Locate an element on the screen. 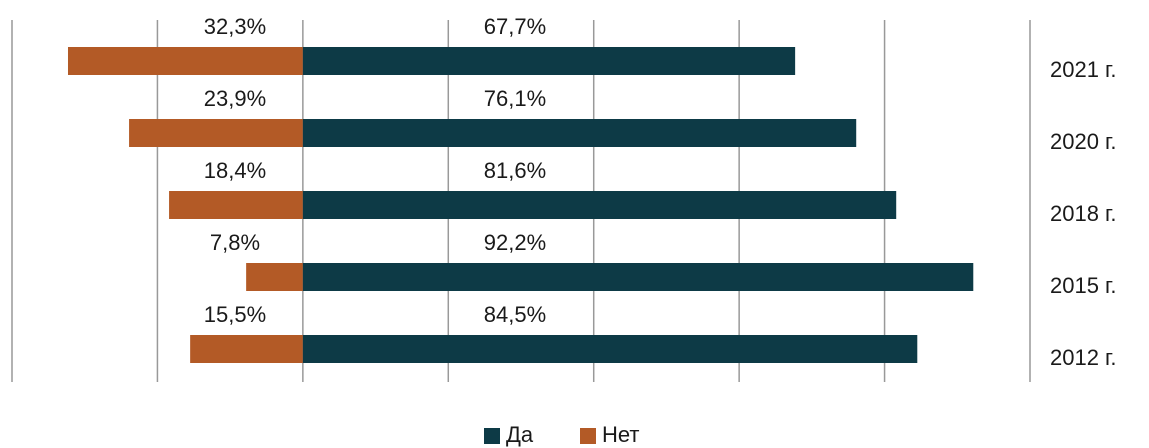 The height and width of the screenshot is (448, 1149). value-label: 84,5% is located at coordinates (515, 314).